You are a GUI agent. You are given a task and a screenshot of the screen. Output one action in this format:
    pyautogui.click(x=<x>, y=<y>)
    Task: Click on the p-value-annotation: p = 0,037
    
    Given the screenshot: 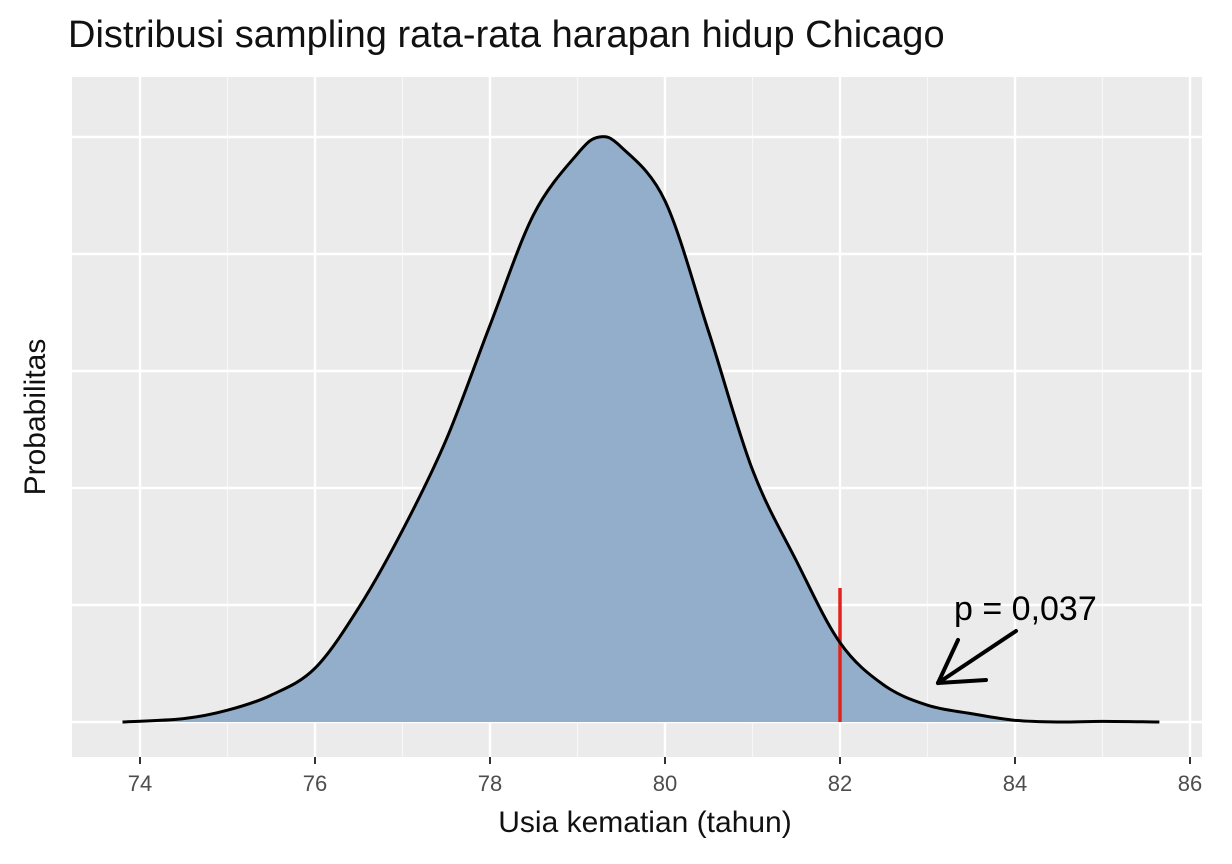 What is the action you would take?
    pyautogui.click(x=1016, y=637)
    